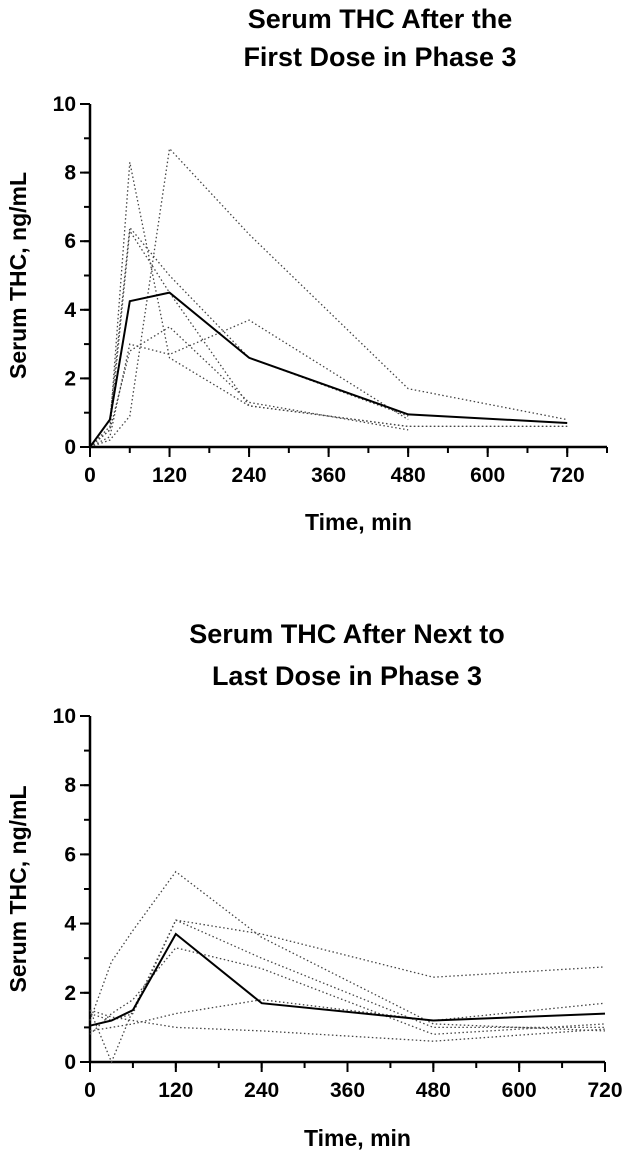  What do you see at coordinates (347, 676) in the screenshot?
I see `chart-title-line: Last Dose in Phase 3` at bounding box center [347, 676].